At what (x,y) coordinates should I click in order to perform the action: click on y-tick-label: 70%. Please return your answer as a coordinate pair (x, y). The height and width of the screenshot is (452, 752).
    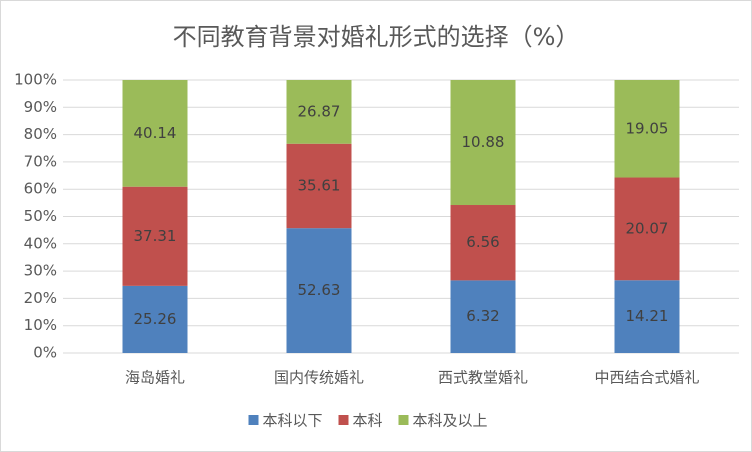
    Looking at the image, I should click on (40, 161).